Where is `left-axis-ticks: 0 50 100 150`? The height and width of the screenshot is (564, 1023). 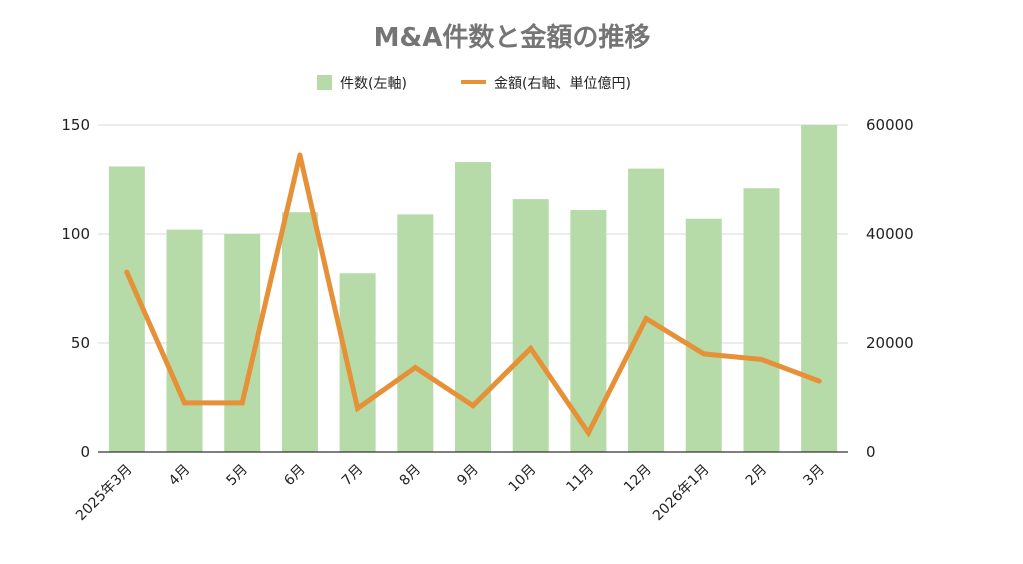
left-axis-ticks: 0 50 100 150 is located at coordinates (75, 288).